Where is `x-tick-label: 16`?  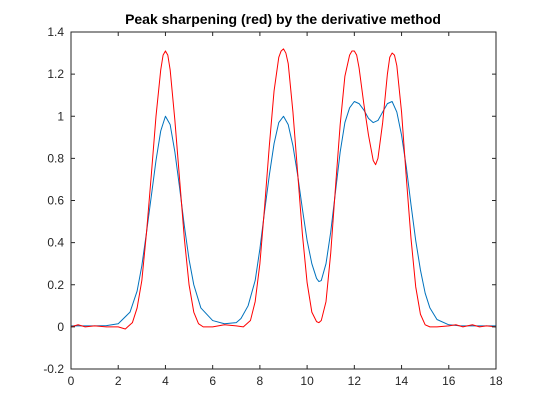 x-tick-label: 16 is located at coordinates (449, 381).